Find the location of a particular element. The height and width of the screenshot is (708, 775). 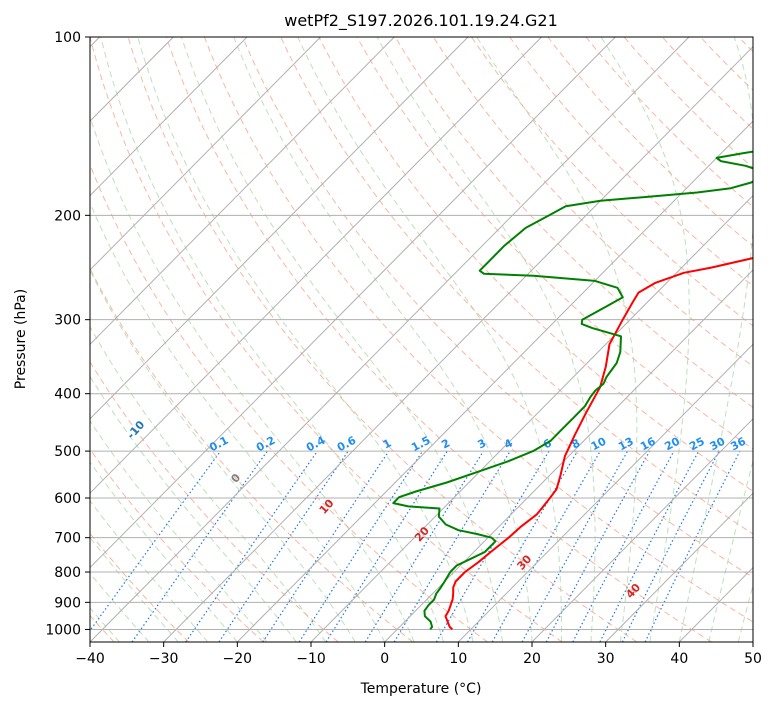

y-tick-label: 500 is located at coordinates (67, 452).